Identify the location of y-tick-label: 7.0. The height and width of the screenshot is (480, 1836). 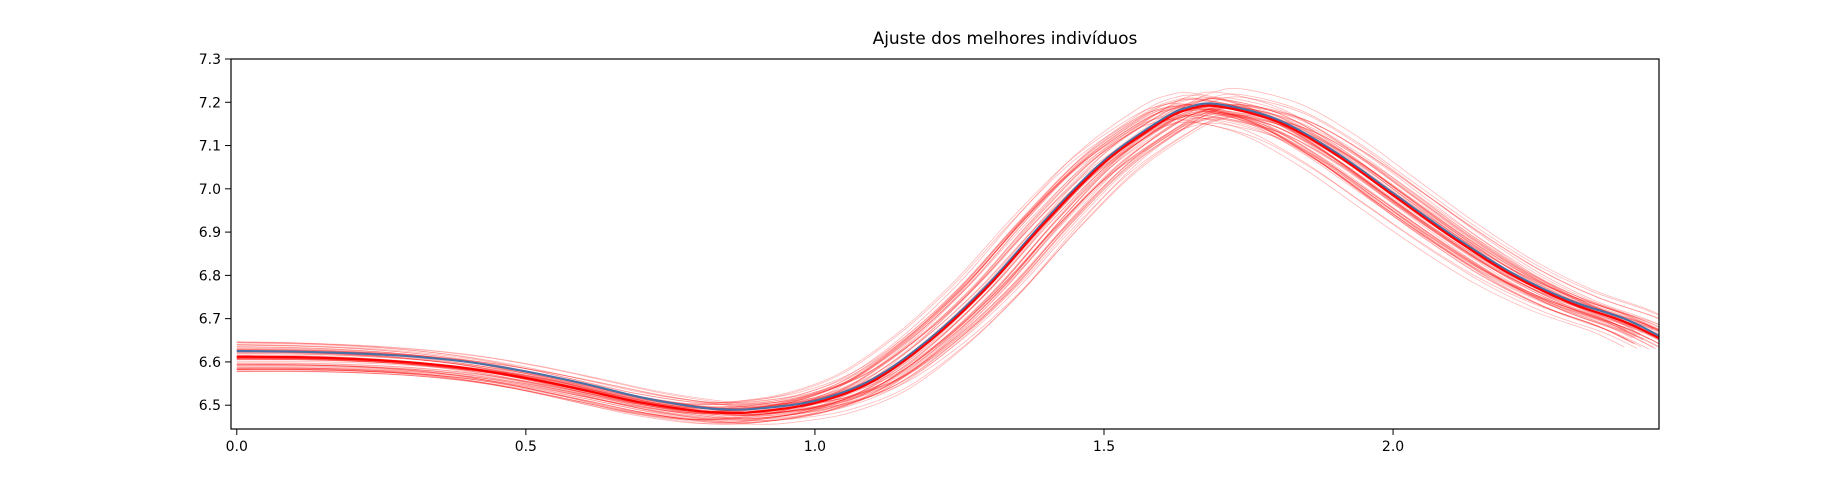
(210, 190).